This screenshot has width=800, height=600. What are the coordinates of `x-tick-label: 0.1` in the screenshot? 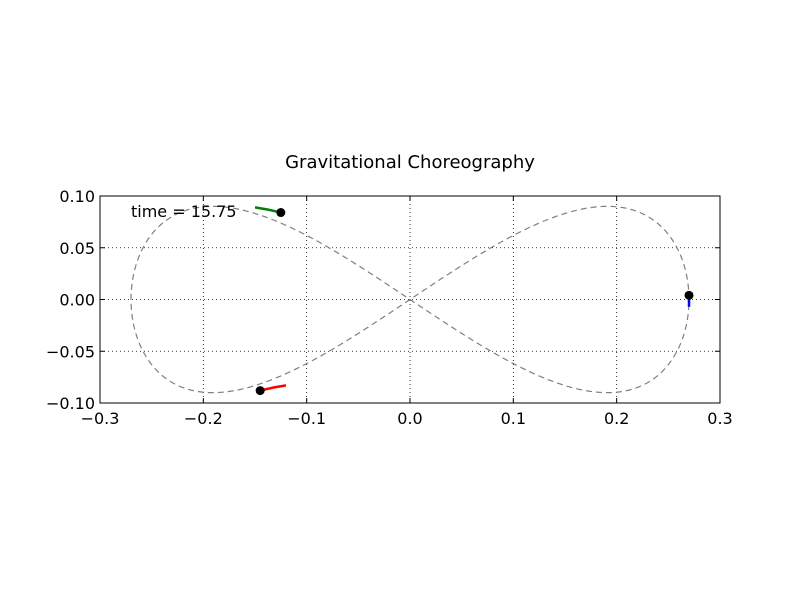 It's located at (513, 418).